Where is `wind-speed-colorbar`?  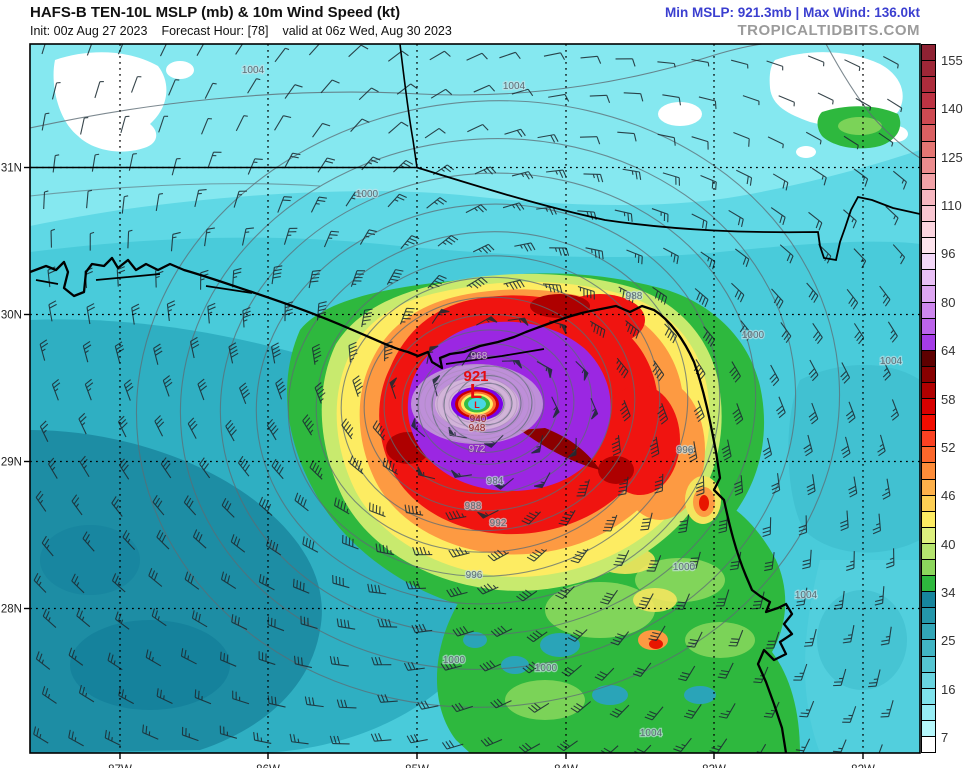
wind-speed-colorbar is located at coordinates (928, 398).